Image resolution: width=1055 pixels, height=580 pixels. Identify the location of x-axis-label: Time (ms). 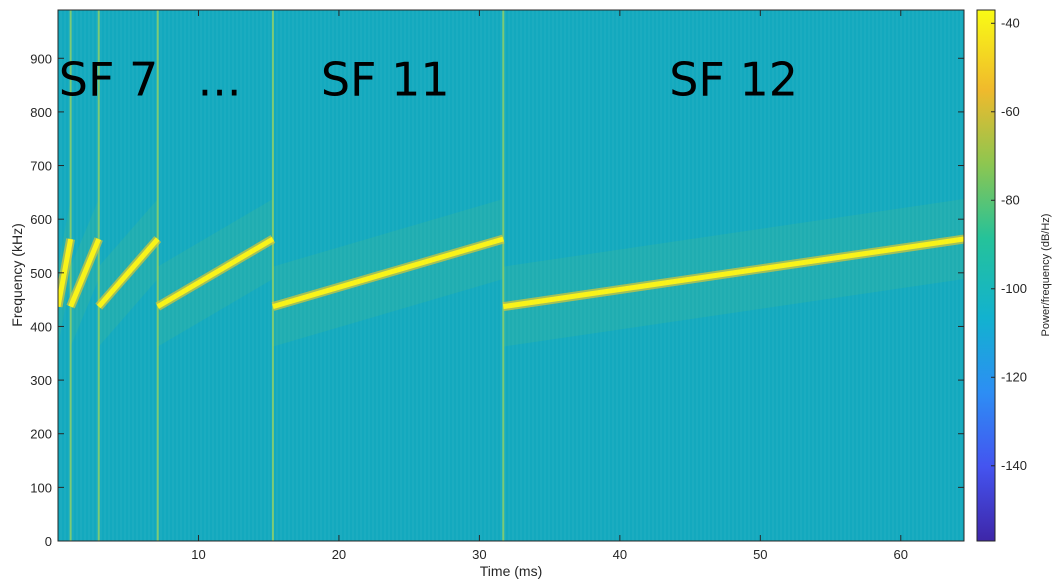
(511, 571).